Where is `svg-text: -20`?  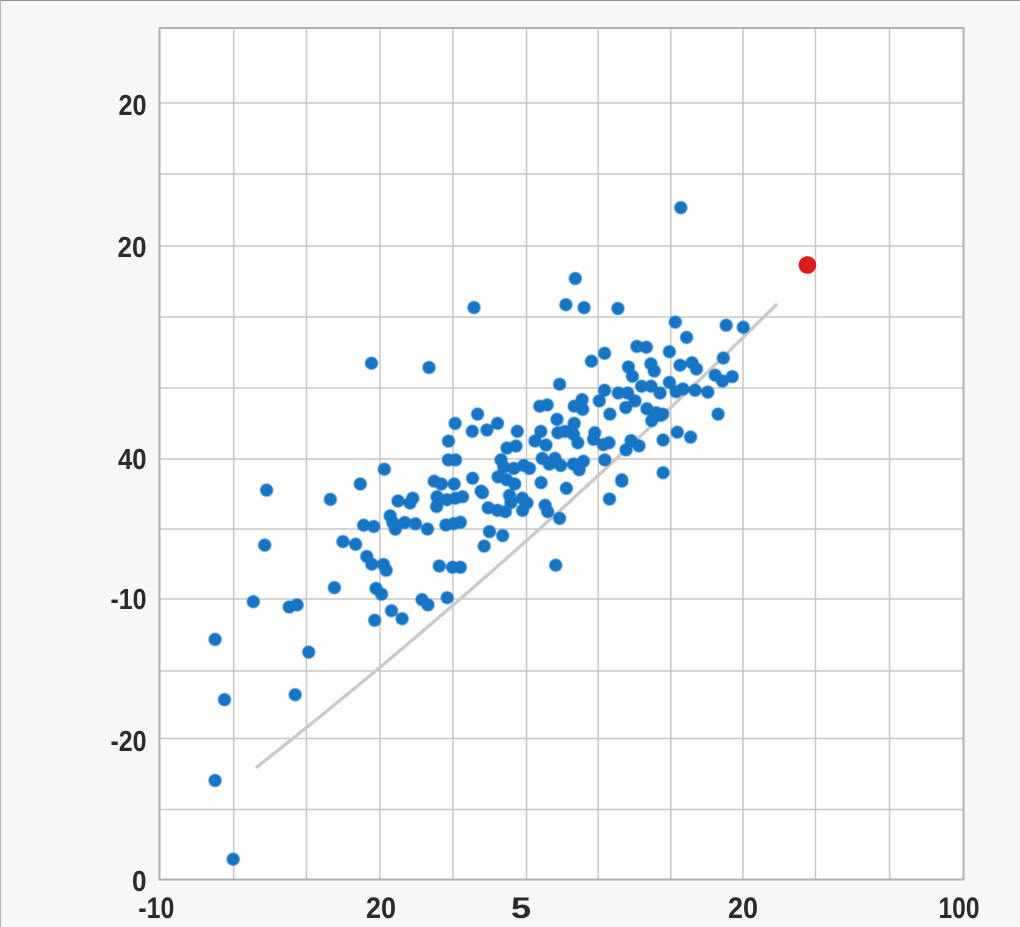 svg-text: -20 is located at coordinates (129, 742).